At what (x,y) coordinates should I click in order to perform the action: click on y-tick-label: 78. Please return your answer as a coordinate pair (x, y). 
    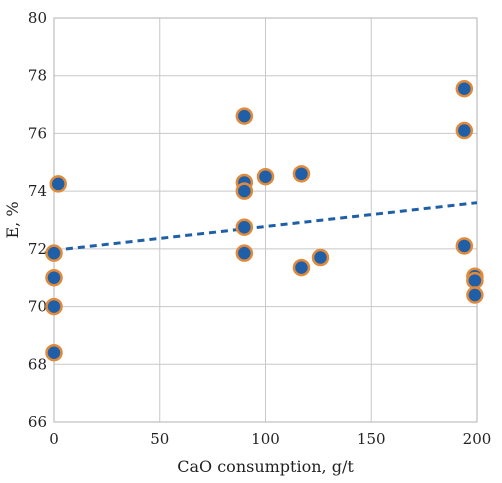
    Looking at the image, I should click on (37, 76).